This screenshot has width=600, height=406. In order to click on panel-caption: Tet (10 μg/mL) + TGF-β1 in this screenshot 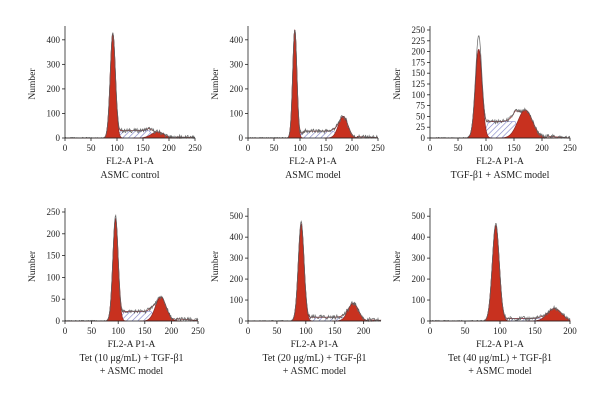, I will do `click(131, 358)`.